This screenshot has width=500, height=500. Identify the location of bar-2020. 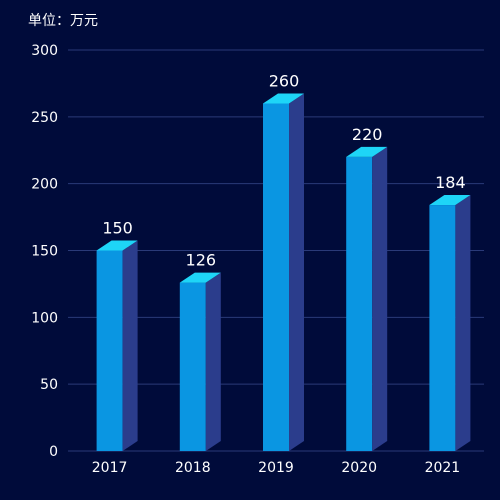
(367, 298).